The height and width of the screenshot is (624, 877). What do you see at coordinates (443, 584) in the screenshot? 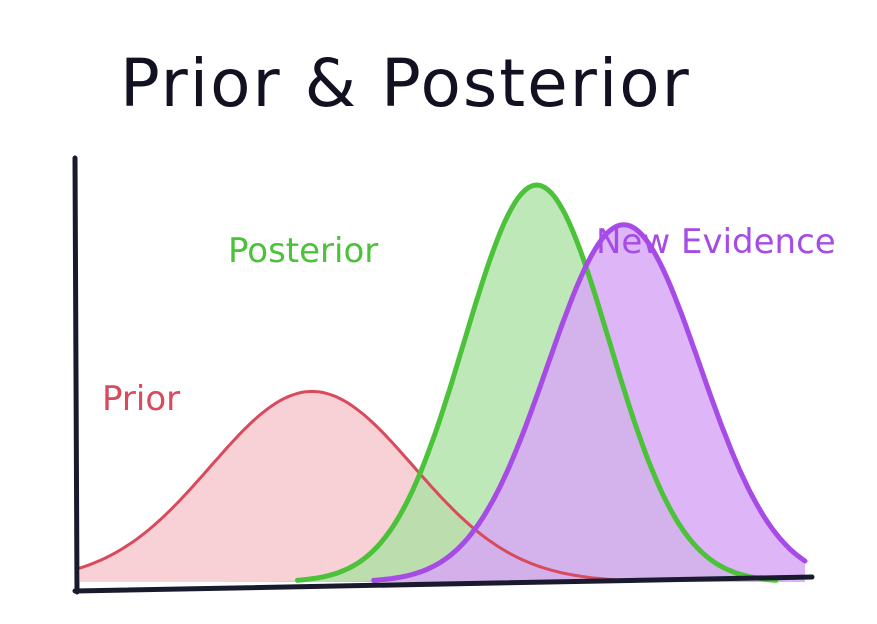
I see `x-axis` at bounding box center [443, 584].